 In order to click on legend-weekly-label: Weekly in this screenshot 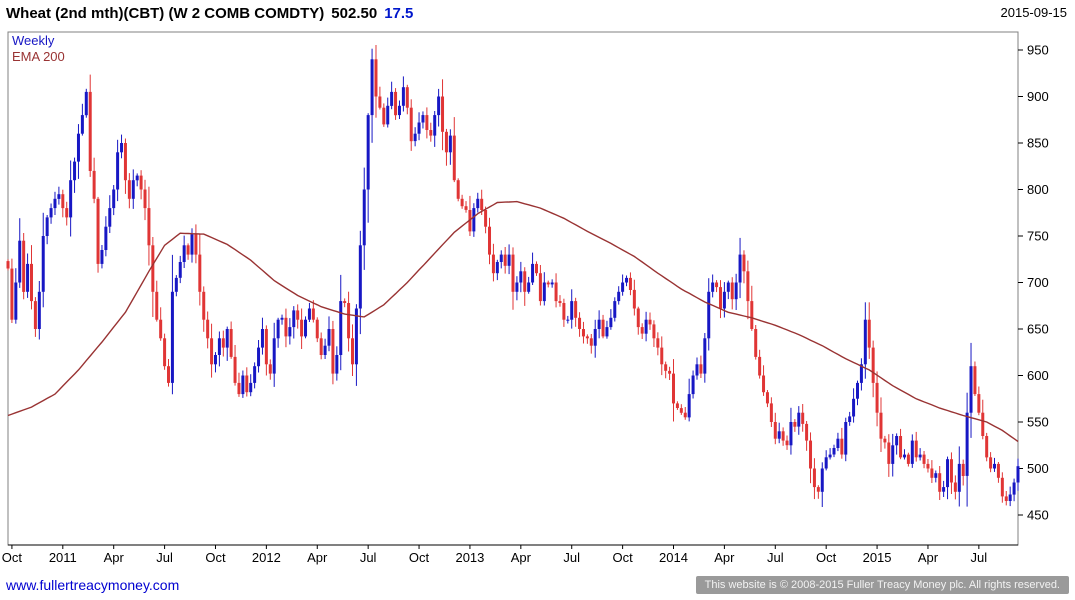, I will do `click(33, 40)`.